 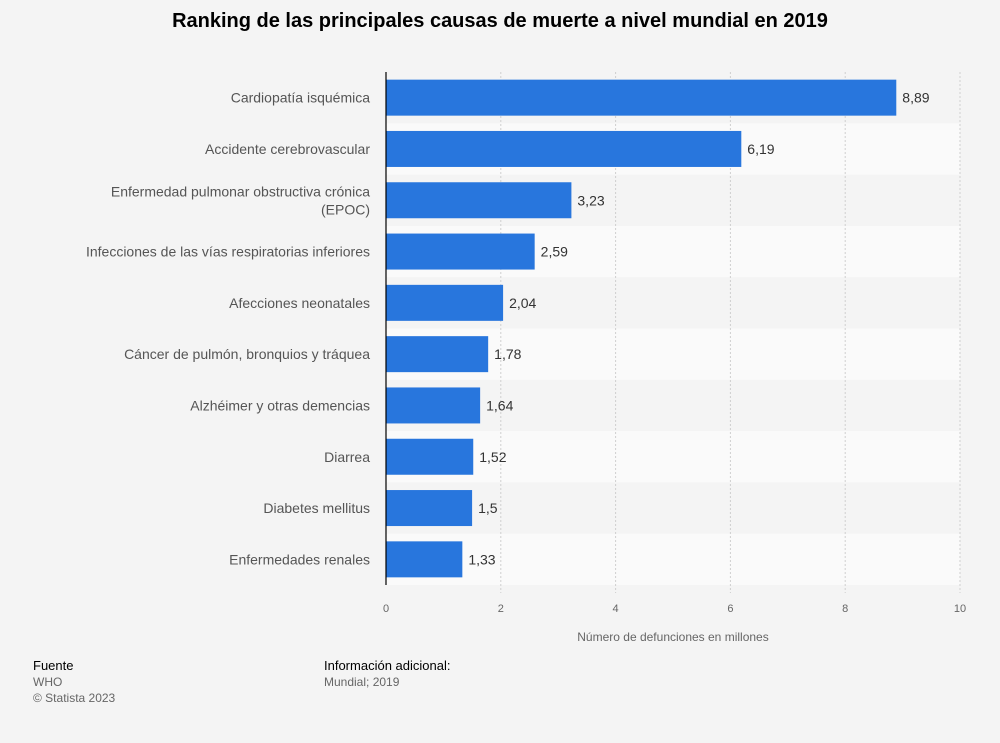 I want to click on x-tick-label: 0, so click(x=386, y=609).